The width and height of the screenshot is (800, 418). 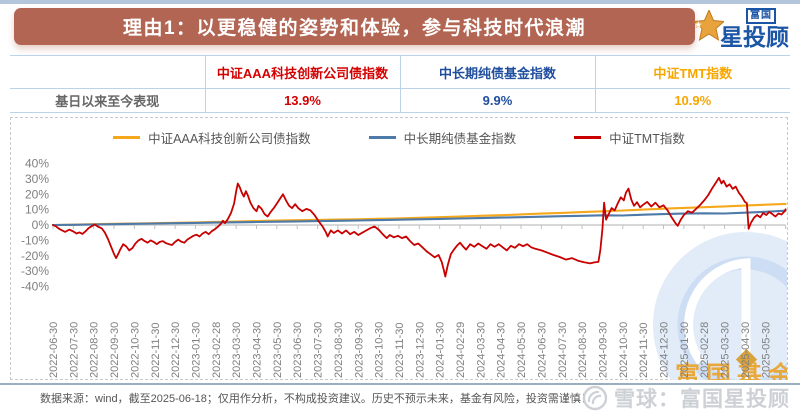 I want to click on y-tick-label: -20%, so click(x=35, y=256).